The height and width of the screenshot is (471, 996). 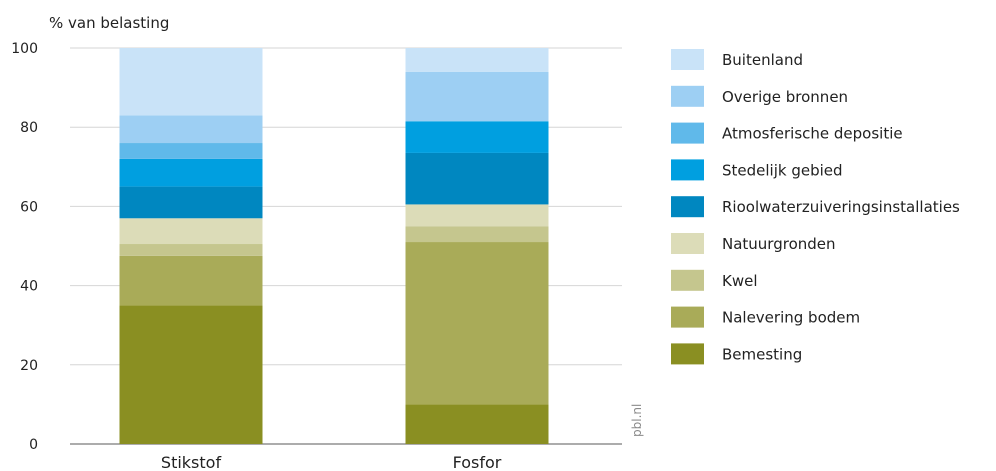 I want to click on y-tick-label: 60, so click(x=29, y=207).